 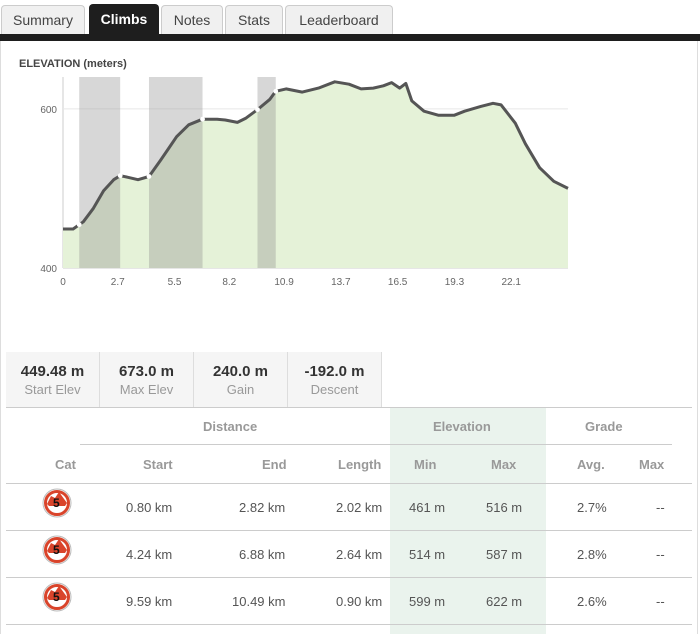 I want to click on stat-label: Max Elev, so click(x=146, y=389).